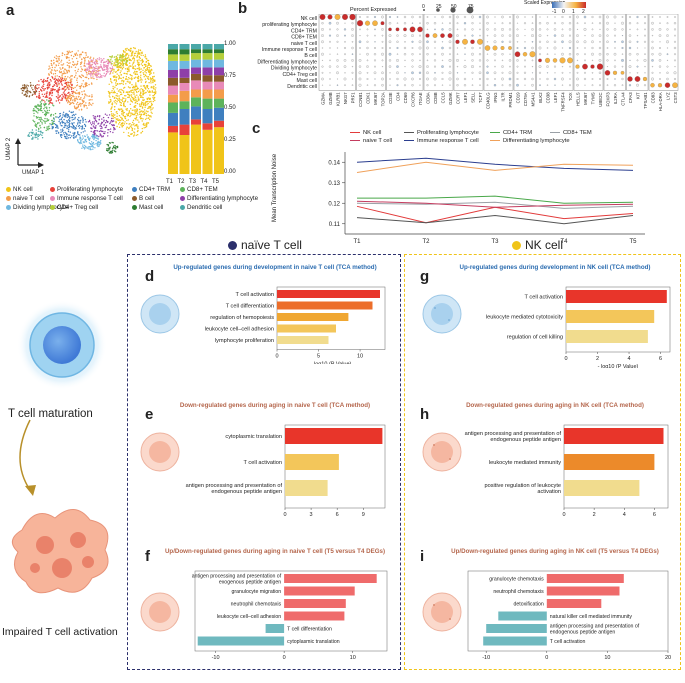  What do you see at coordinates (633, 242) in the screenshot?
I see `linechart-xtick: T5` at bounding box center [633, 242].